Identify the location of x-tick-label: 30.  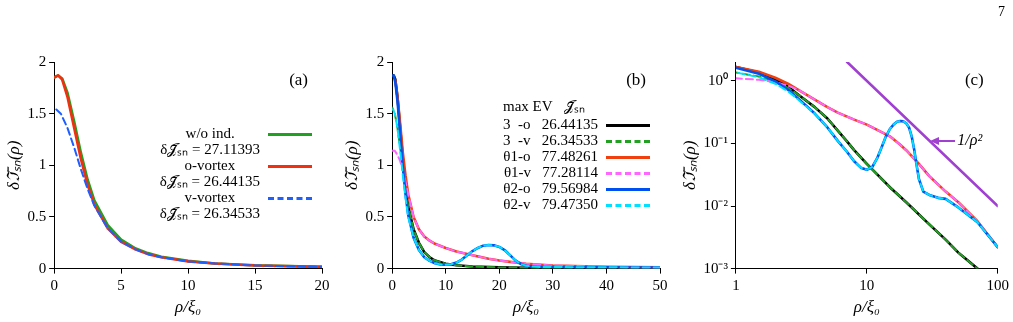
(553, 284).